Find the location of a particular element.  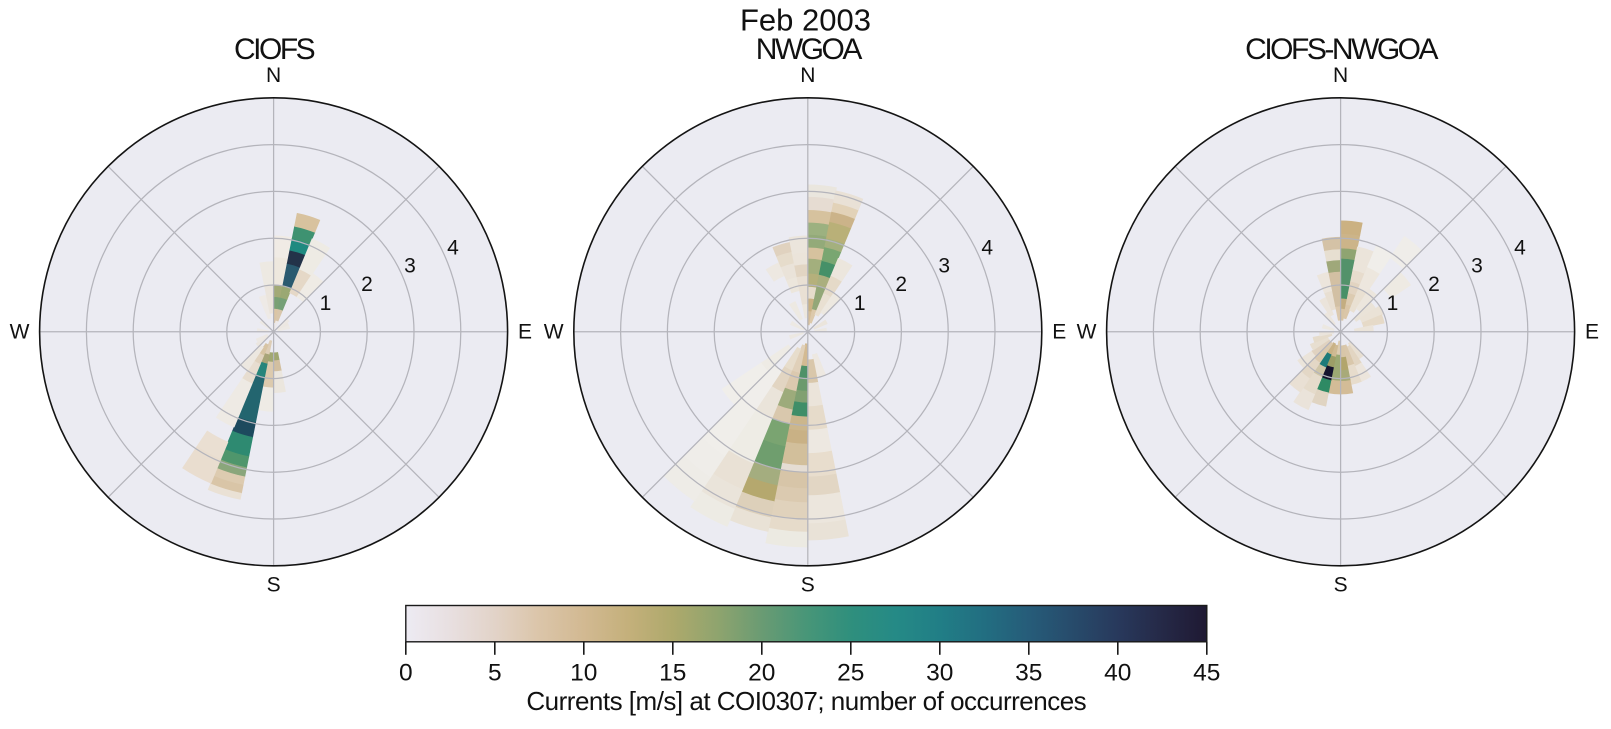

svg-text: 30 is located at coordinates (939, 673).